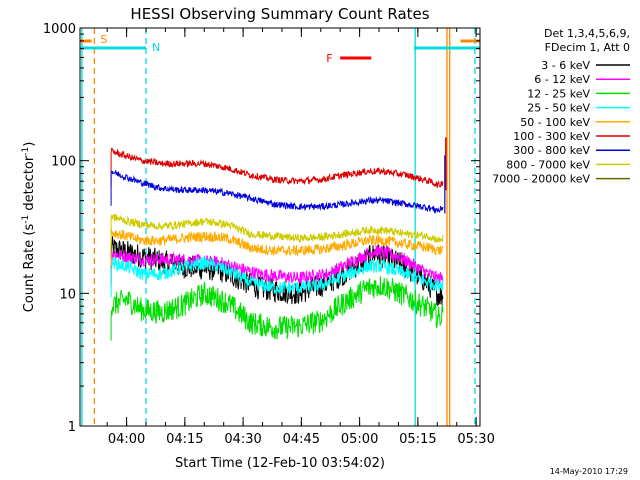 The height and width of the screenshot is (480, 640). What do you see at coordinates (589, 471) in the screenshot?
I see `footer-date: 14-May-2010 17:29` at bounding box center [589, 471].